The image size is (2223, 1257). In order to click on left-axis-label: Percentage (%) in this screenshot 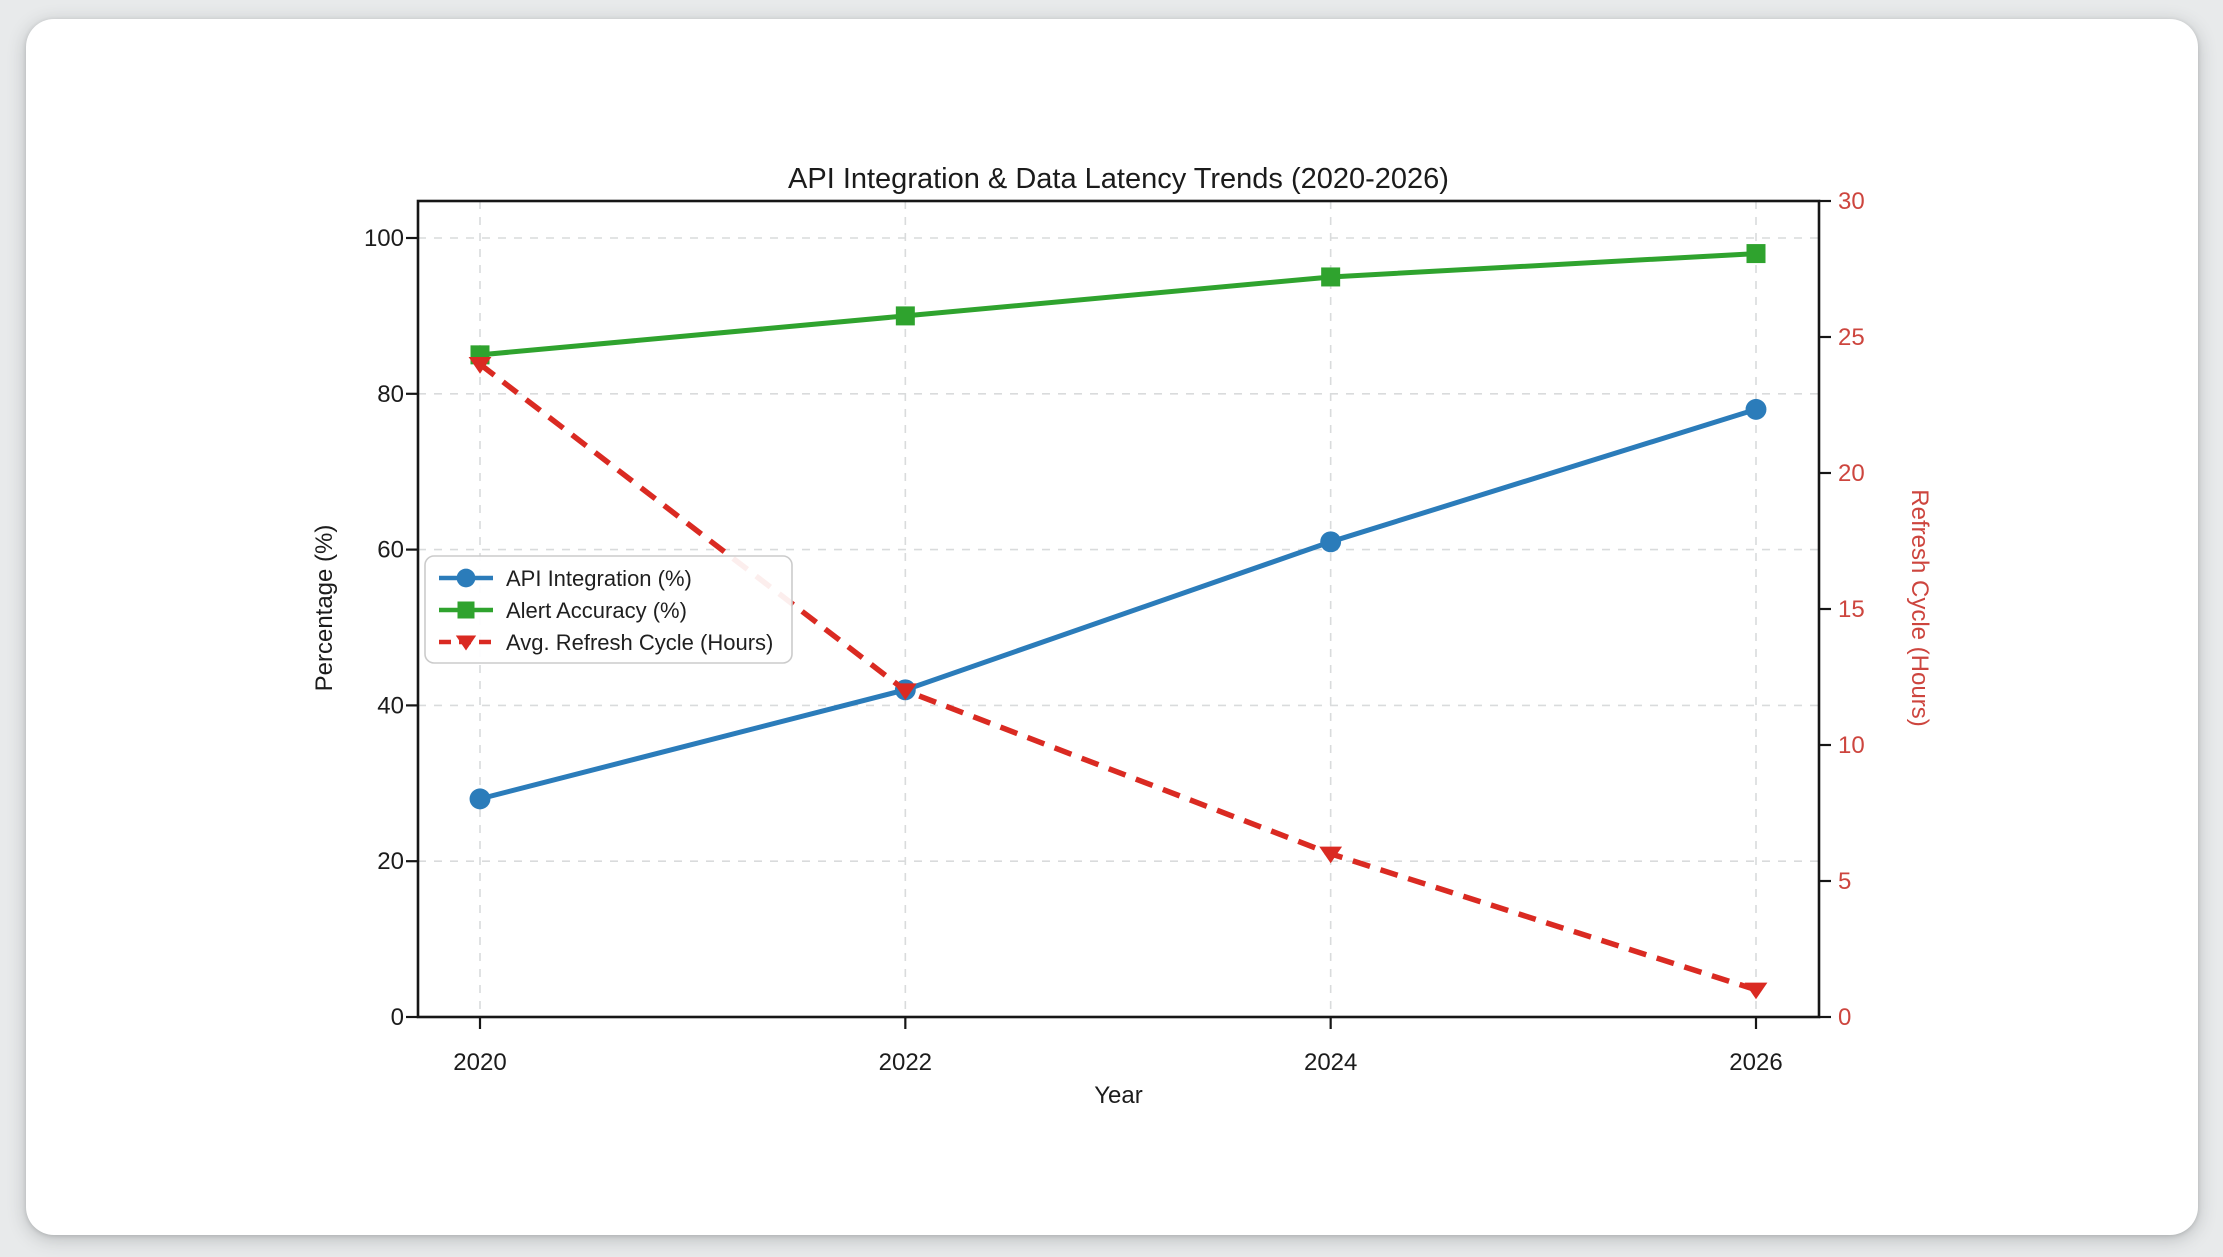, I will do `click(324, 608)`.